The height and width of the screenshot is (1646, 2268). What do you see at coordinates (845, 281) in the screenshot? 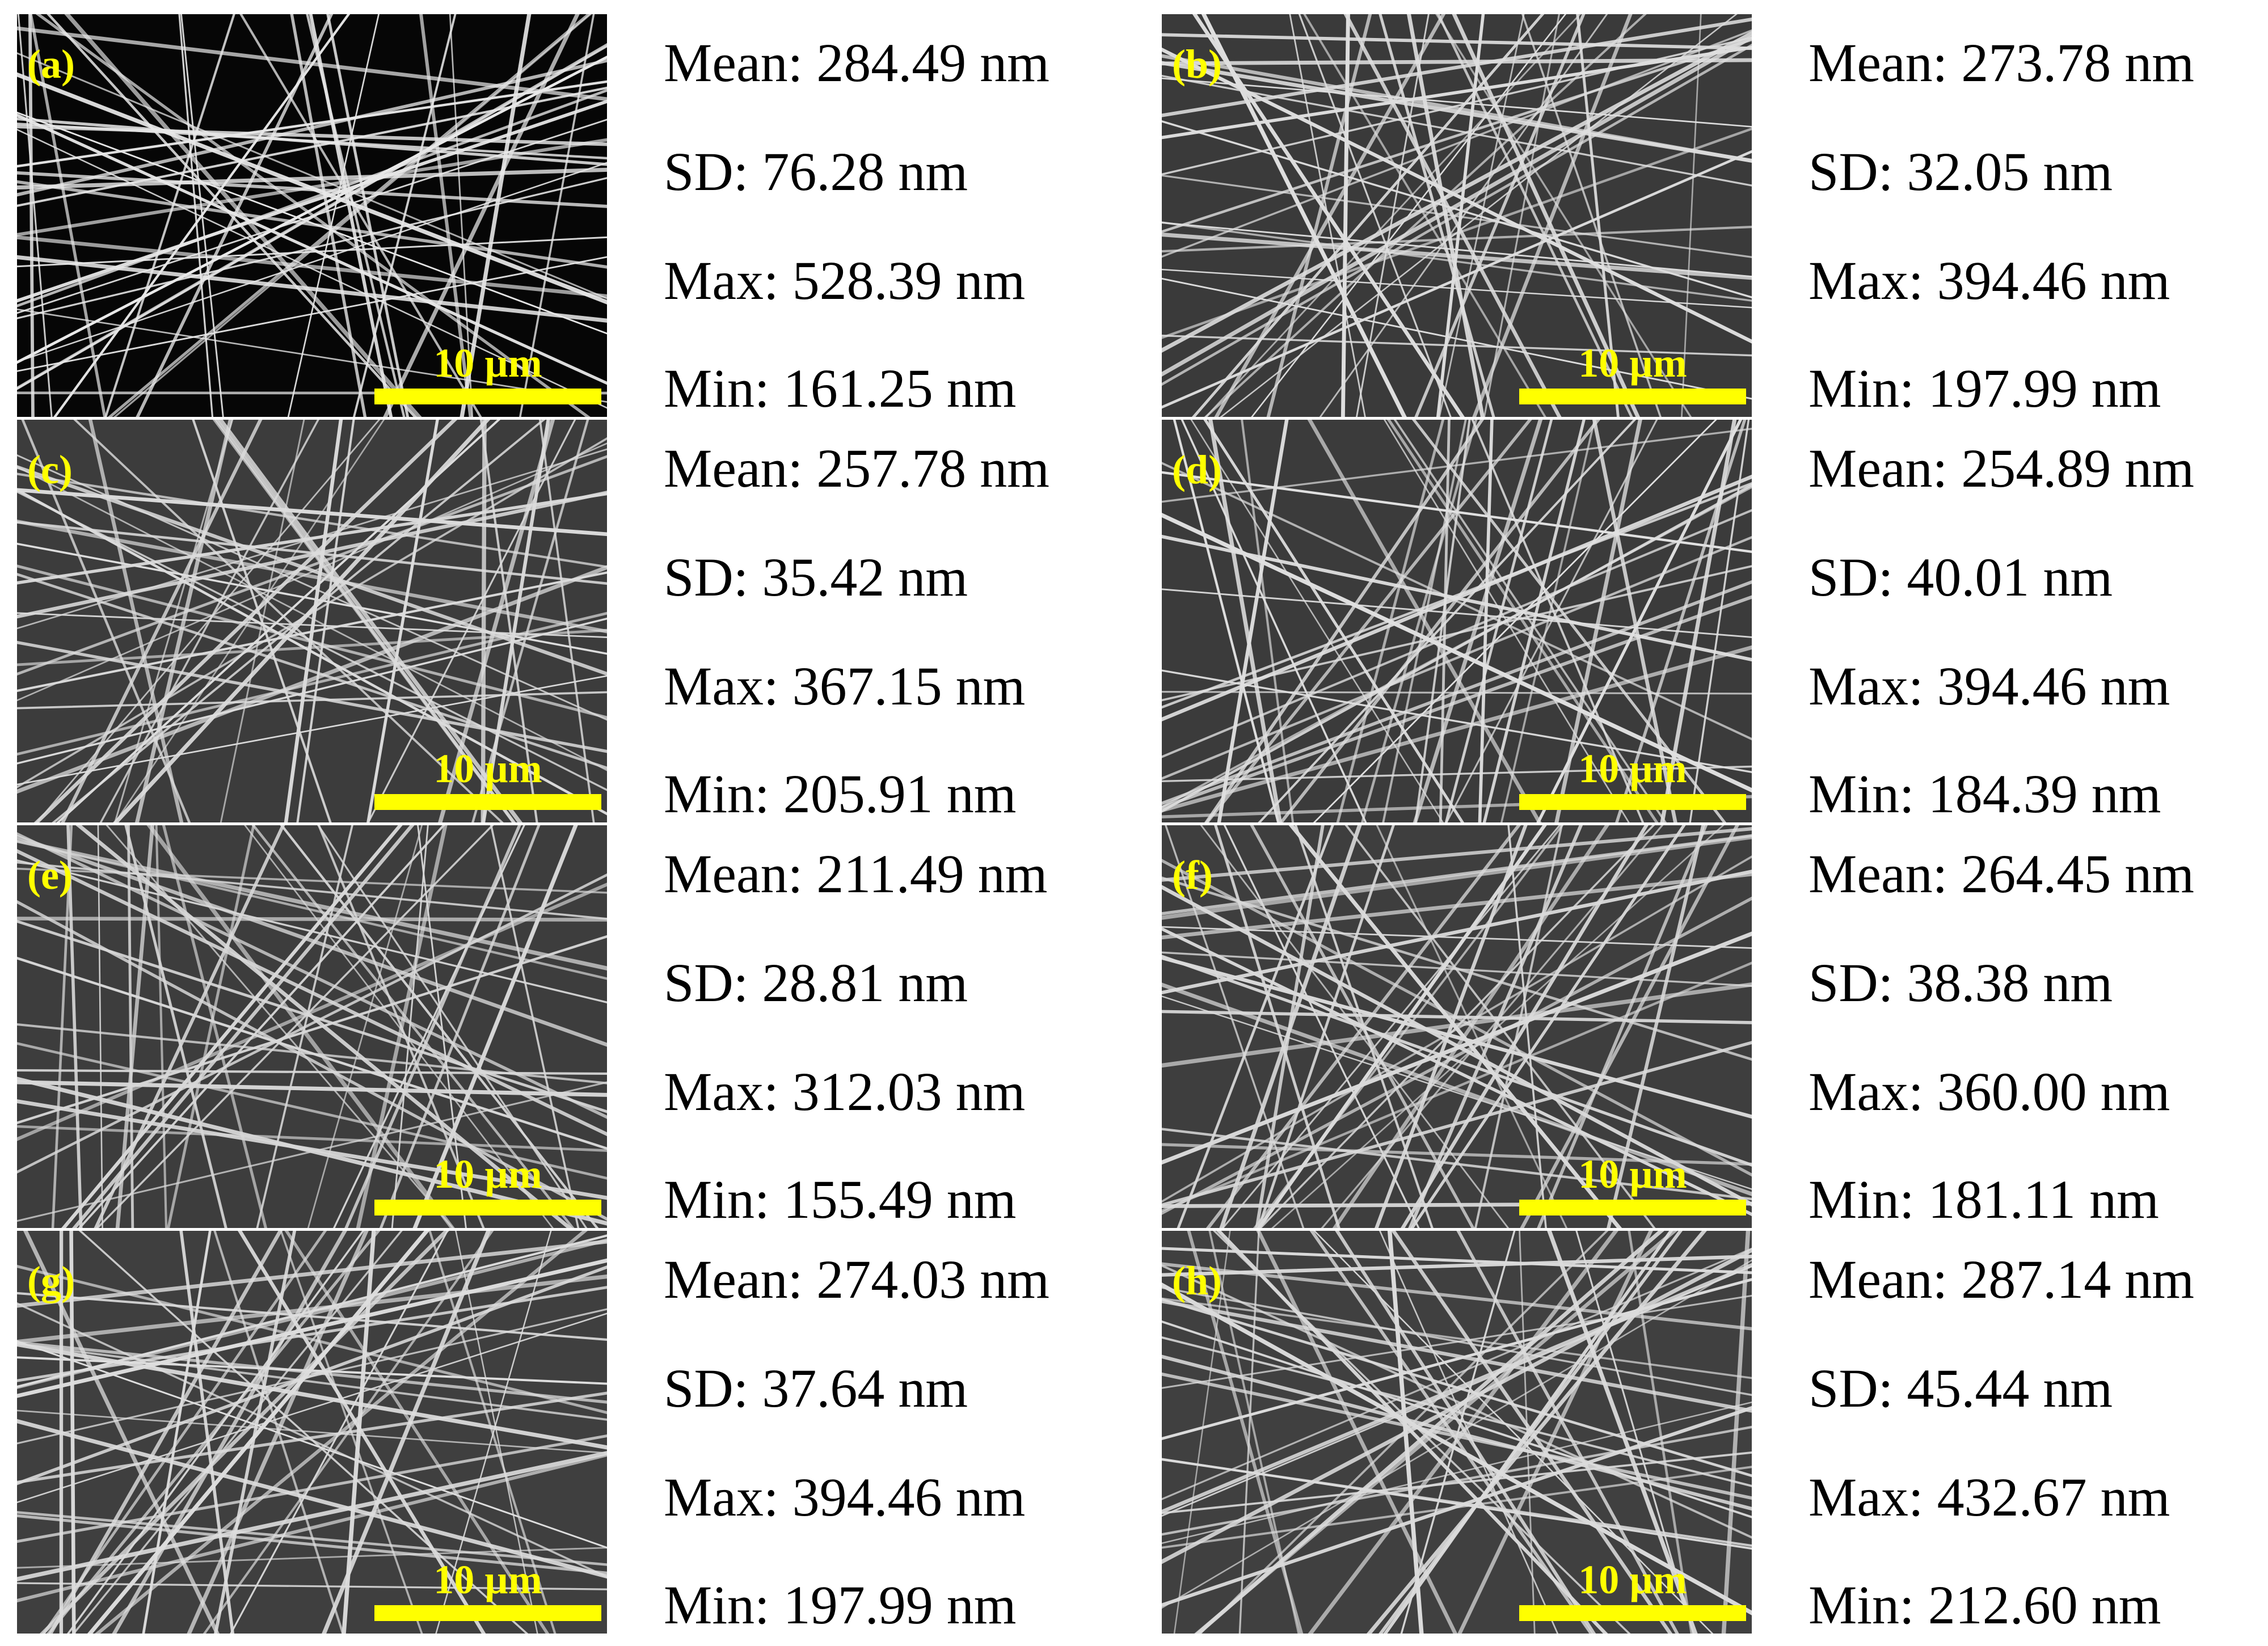
I see `stat-max-a: Max: 528.39 nm` at bounding box center [845, 281].